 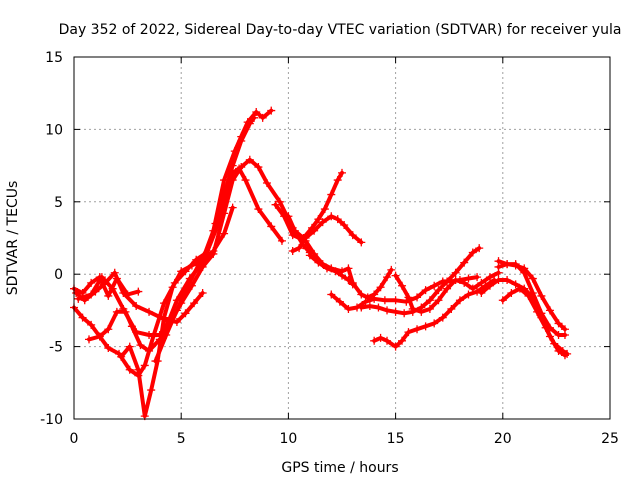 What do you see at coordinates (13, 238) in the screenshot?
I see `y-axis-label: SDTVAR / TECUs` at bounding box center [13, 238].